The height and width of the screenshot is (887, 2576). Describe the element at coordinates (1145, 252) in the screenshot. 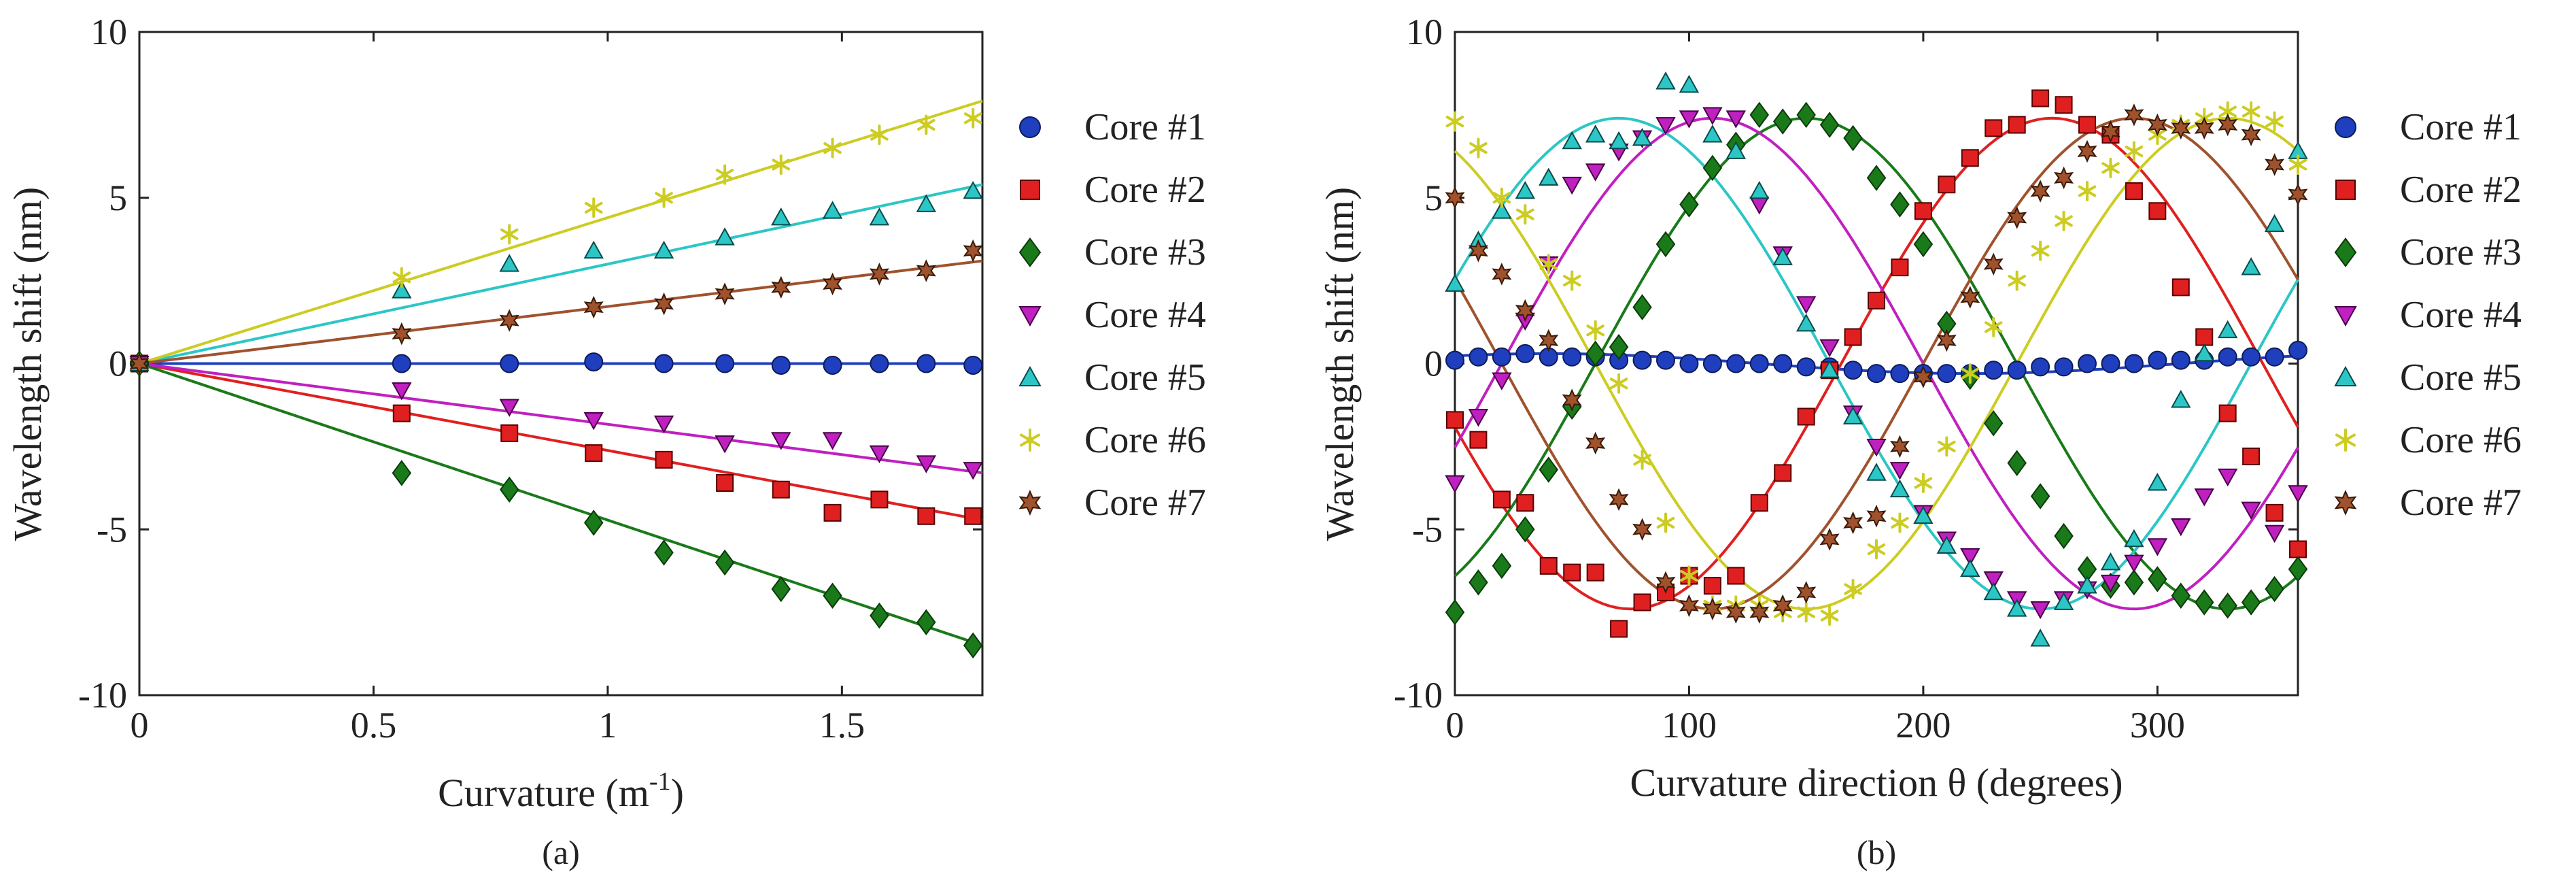

I see `legend-label-core-3: Core #3` at that location.